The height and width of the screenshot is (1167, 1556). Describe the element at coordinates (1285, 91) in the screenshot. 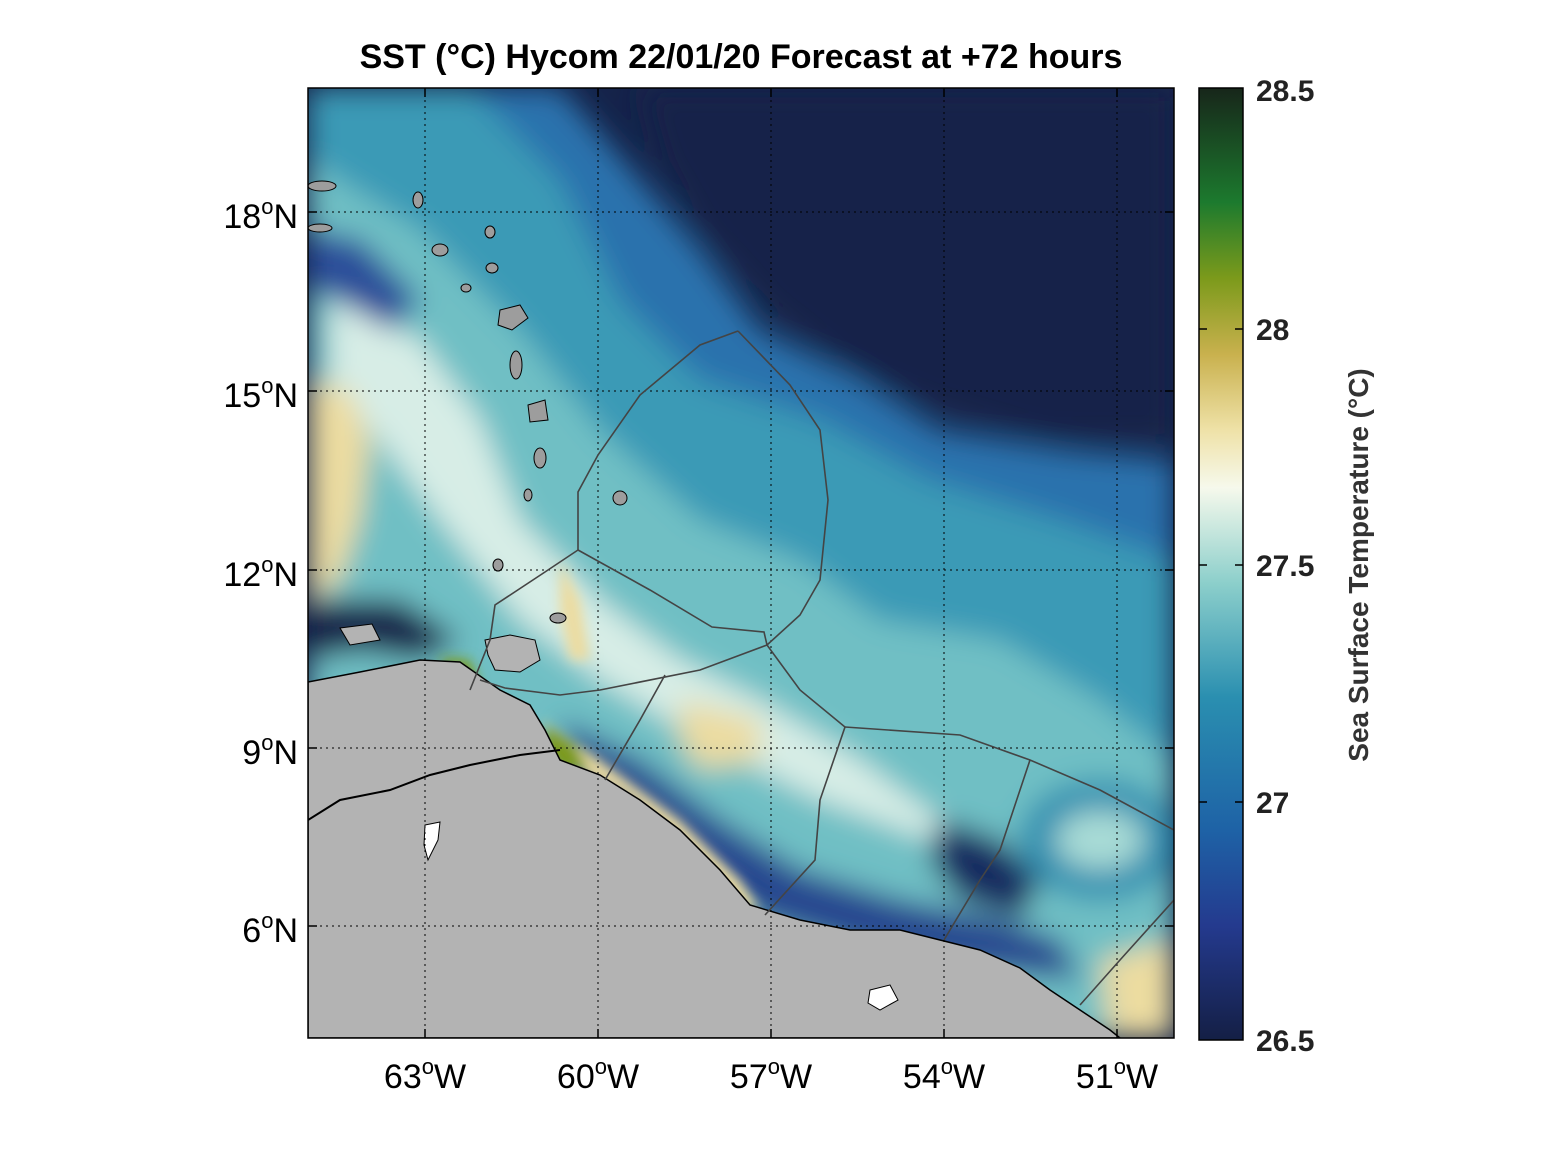

I see `colorbar-tick-28-5: 28.5` at that location.